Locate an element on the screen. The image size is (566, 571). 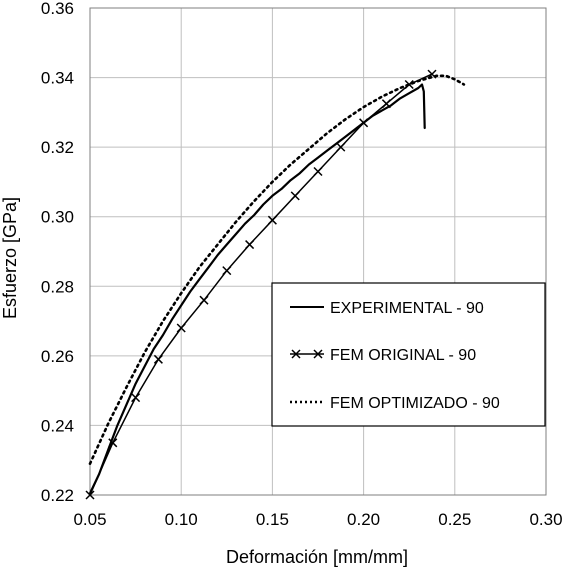
x-tick-label: 0.15 is located at coordinates (272, 519).